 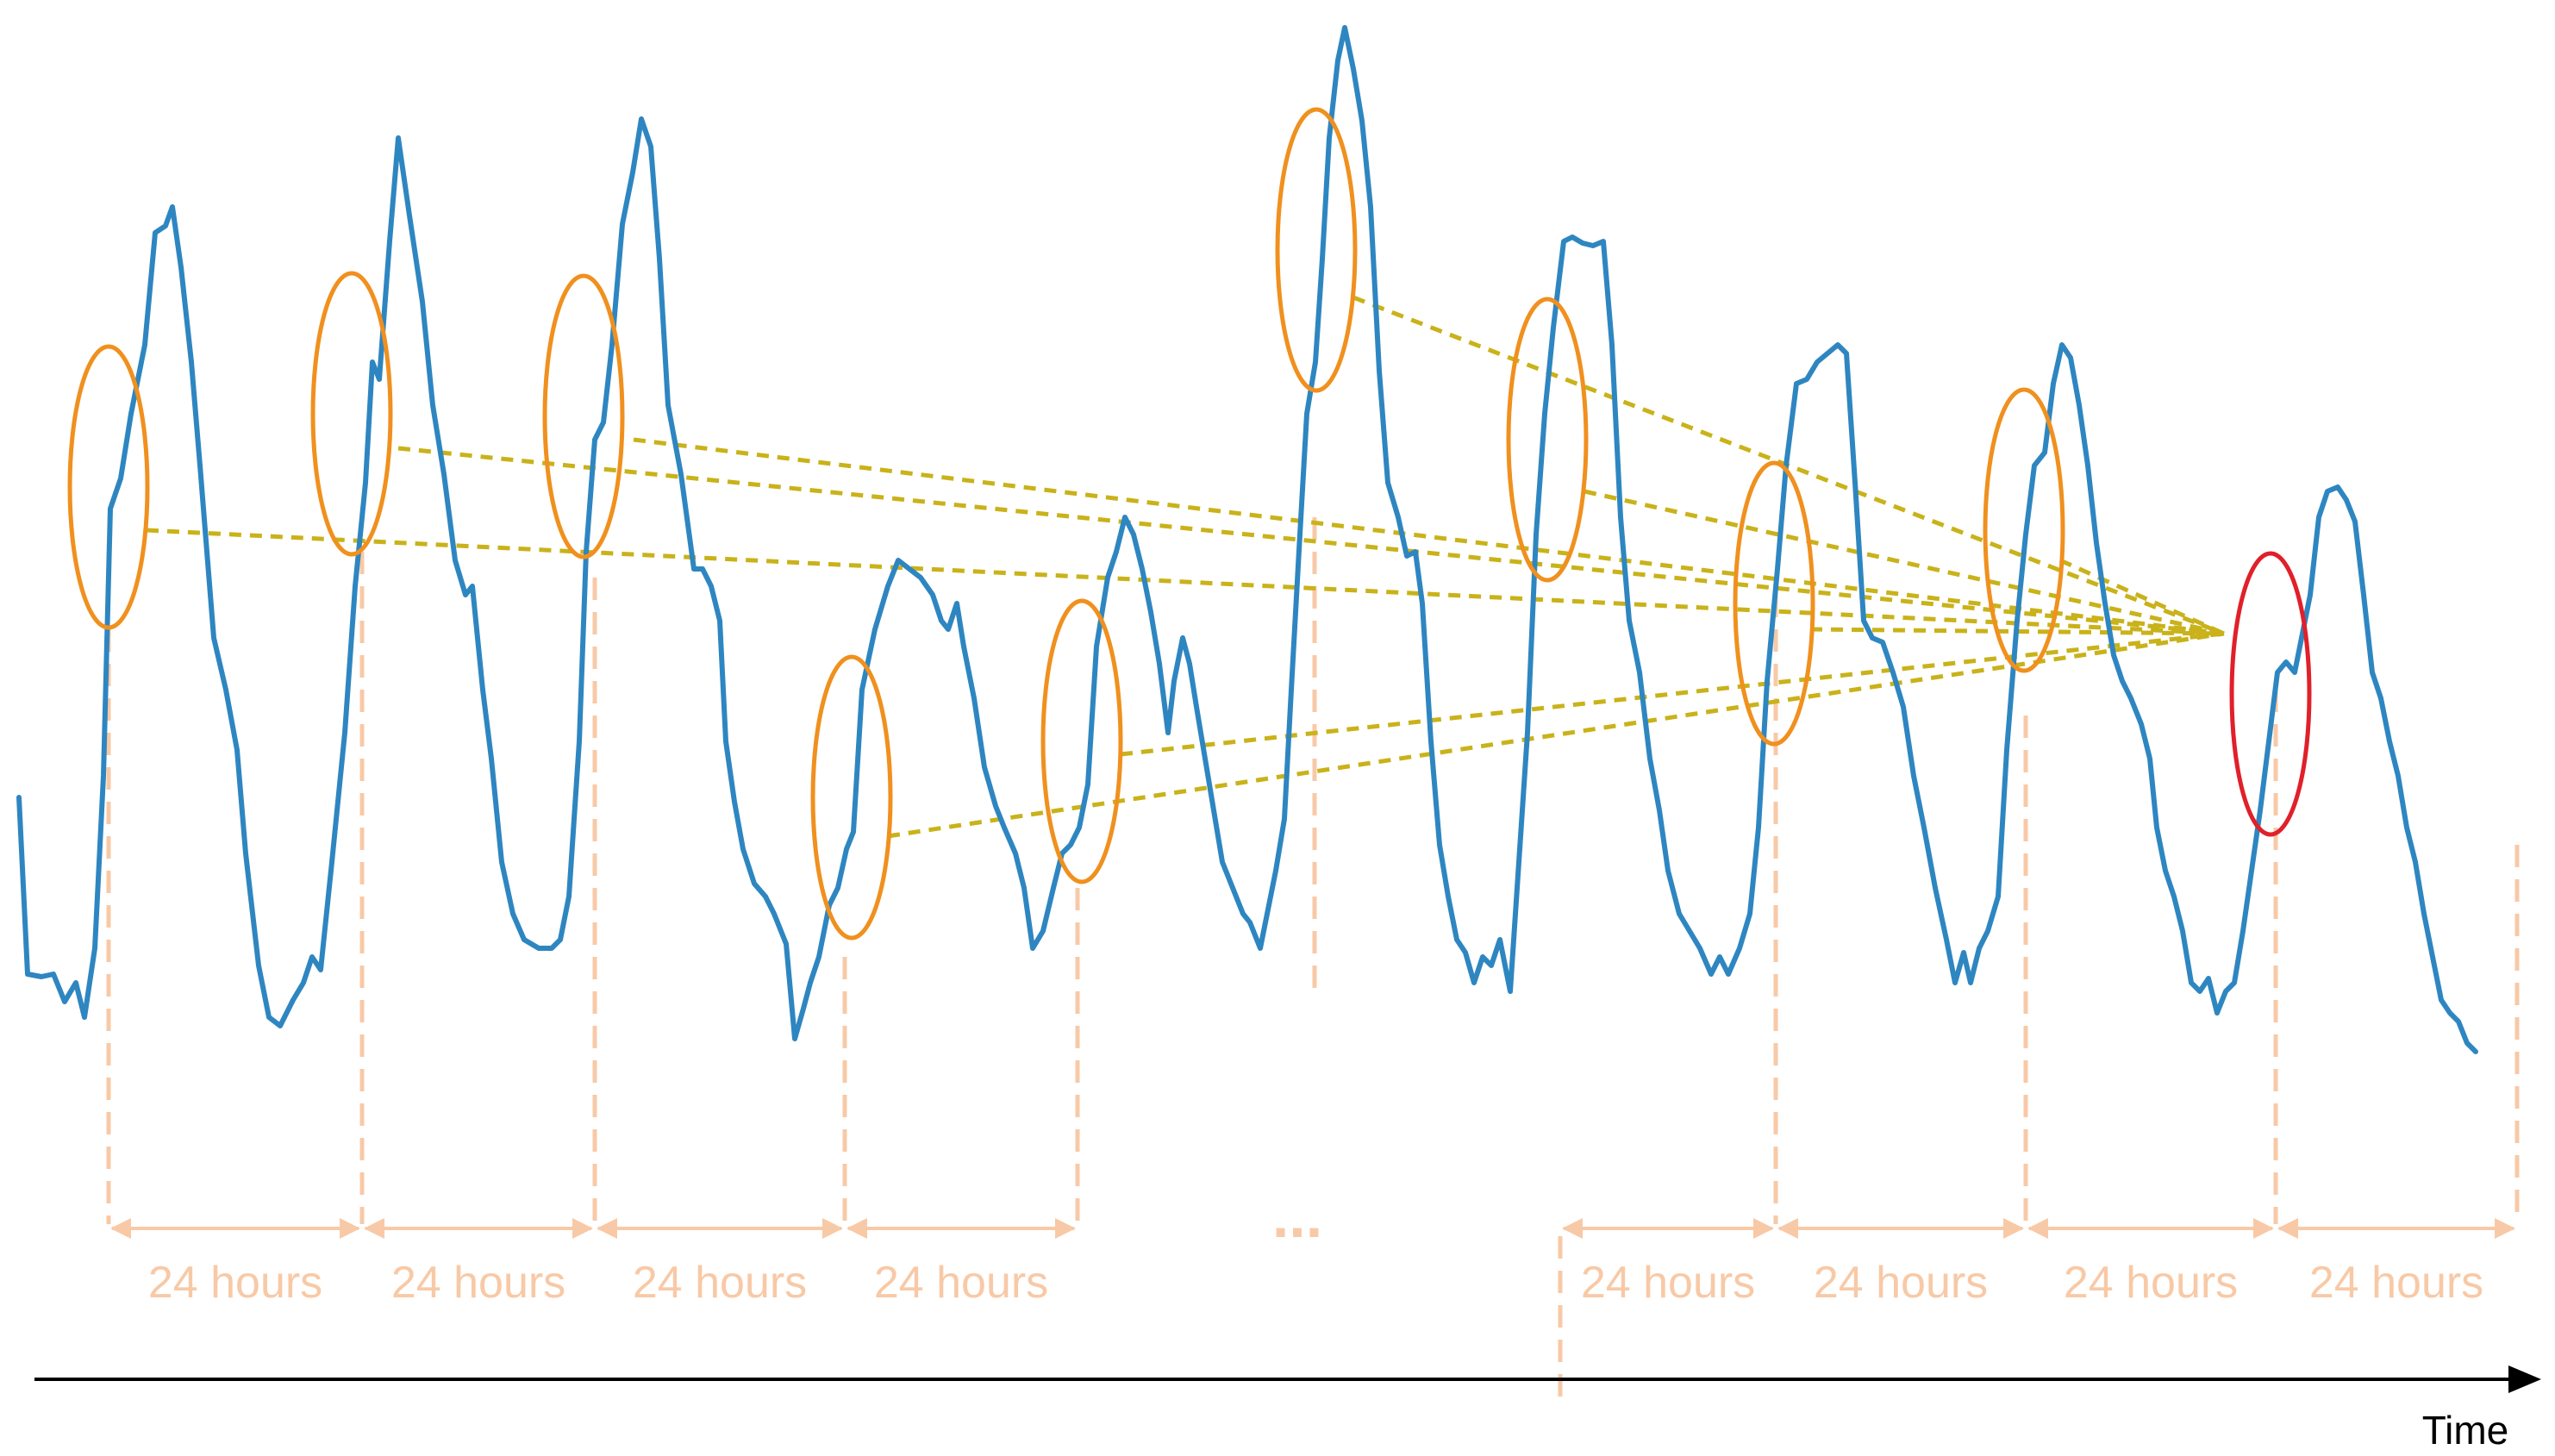 I want to click on target-highlight-ellipse, so click(x=2270, y=694).